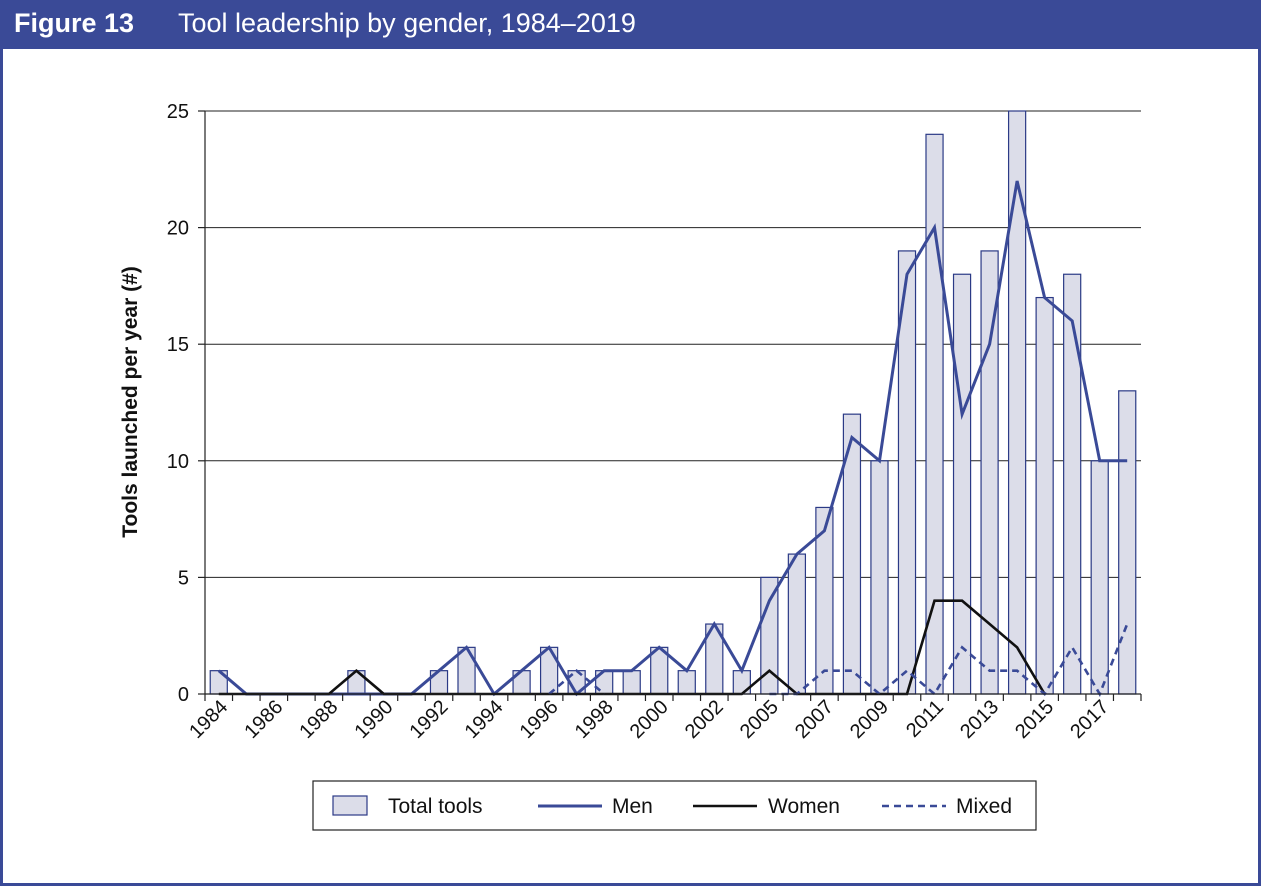 This screenshot has width=1261, height=886. Describe the element at coordinates (318, 719) in the screenshot. I see `x-tick-label: 1988` at that location.